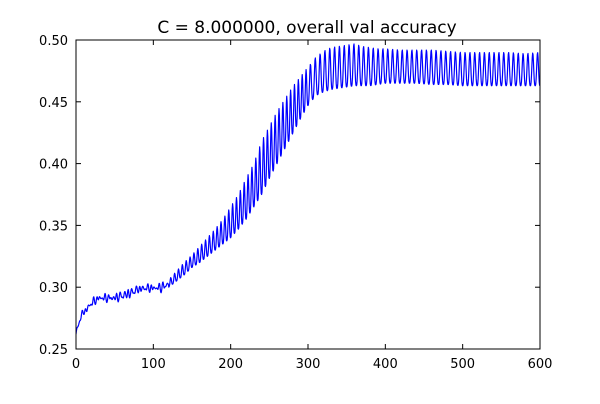  I want to click on x-tick-label: 400, so click(385, 364).